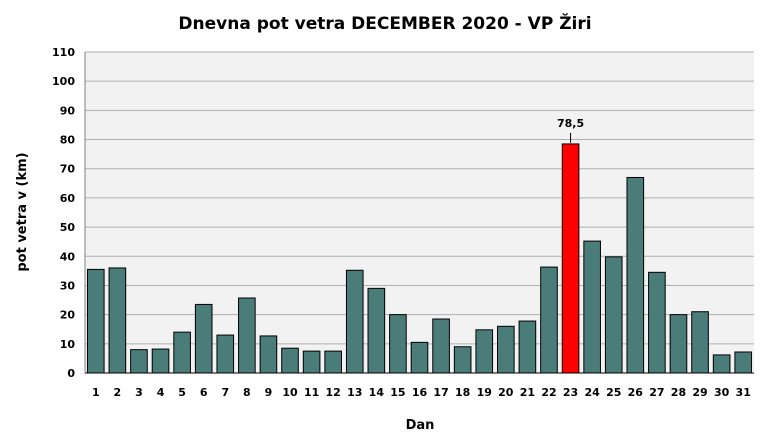 The width and height of the screenshot is (770, 439). What do you see at coordinates (311, 392) in the screenshot?
I see `x-tick-label: 11` at bounding box center [311, 392].